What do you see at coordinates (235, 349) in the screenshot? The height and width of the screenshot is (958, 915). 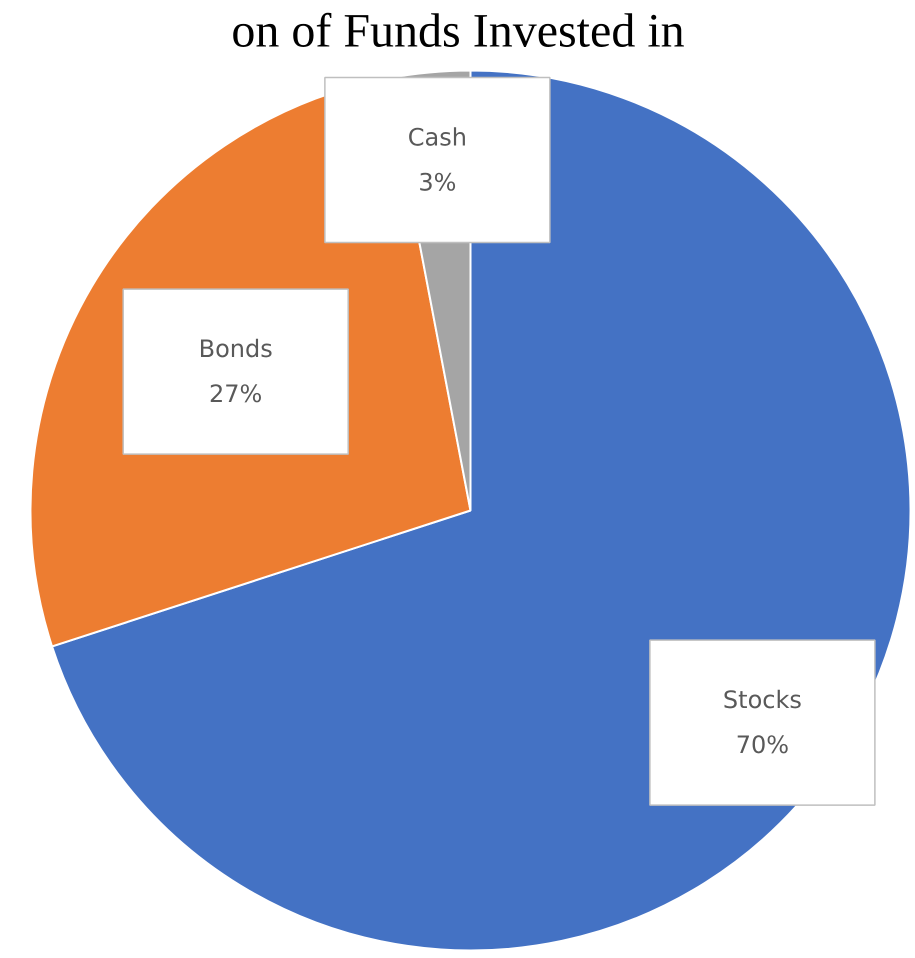 I see `slice-label: Bonds` at bounding box center [235, 349].